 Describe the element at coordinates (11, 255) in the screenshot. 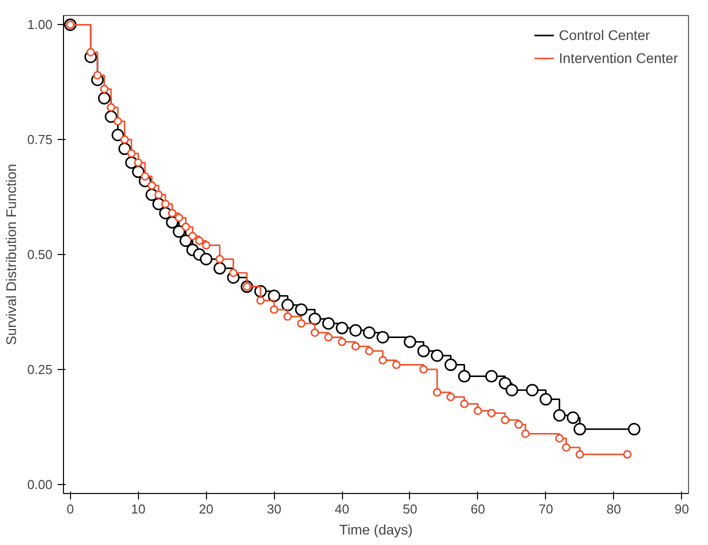

I see `y-axis-title: Survival Distribution Function` at that location.